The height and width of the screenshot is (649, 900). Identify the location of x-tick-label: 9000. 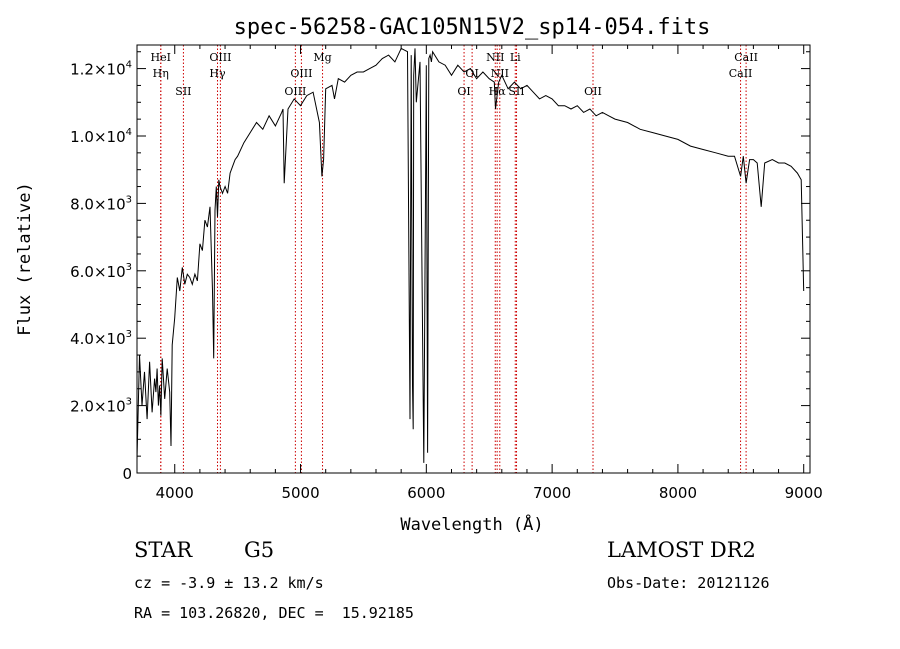
(804, 493).